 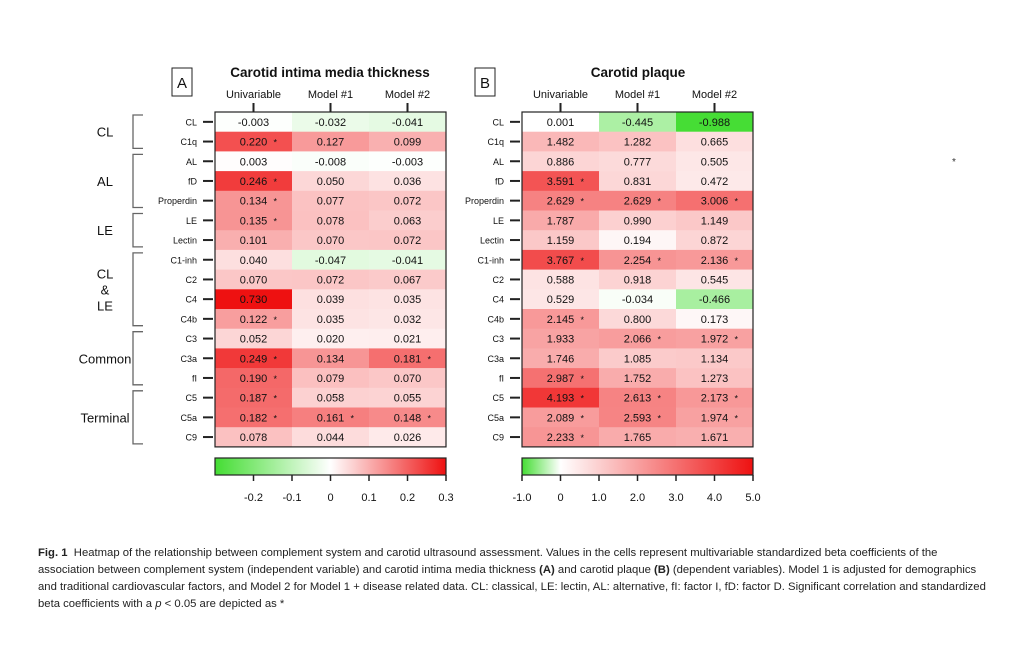 I want to click on group-label: CL, so click(x=105, y=273).